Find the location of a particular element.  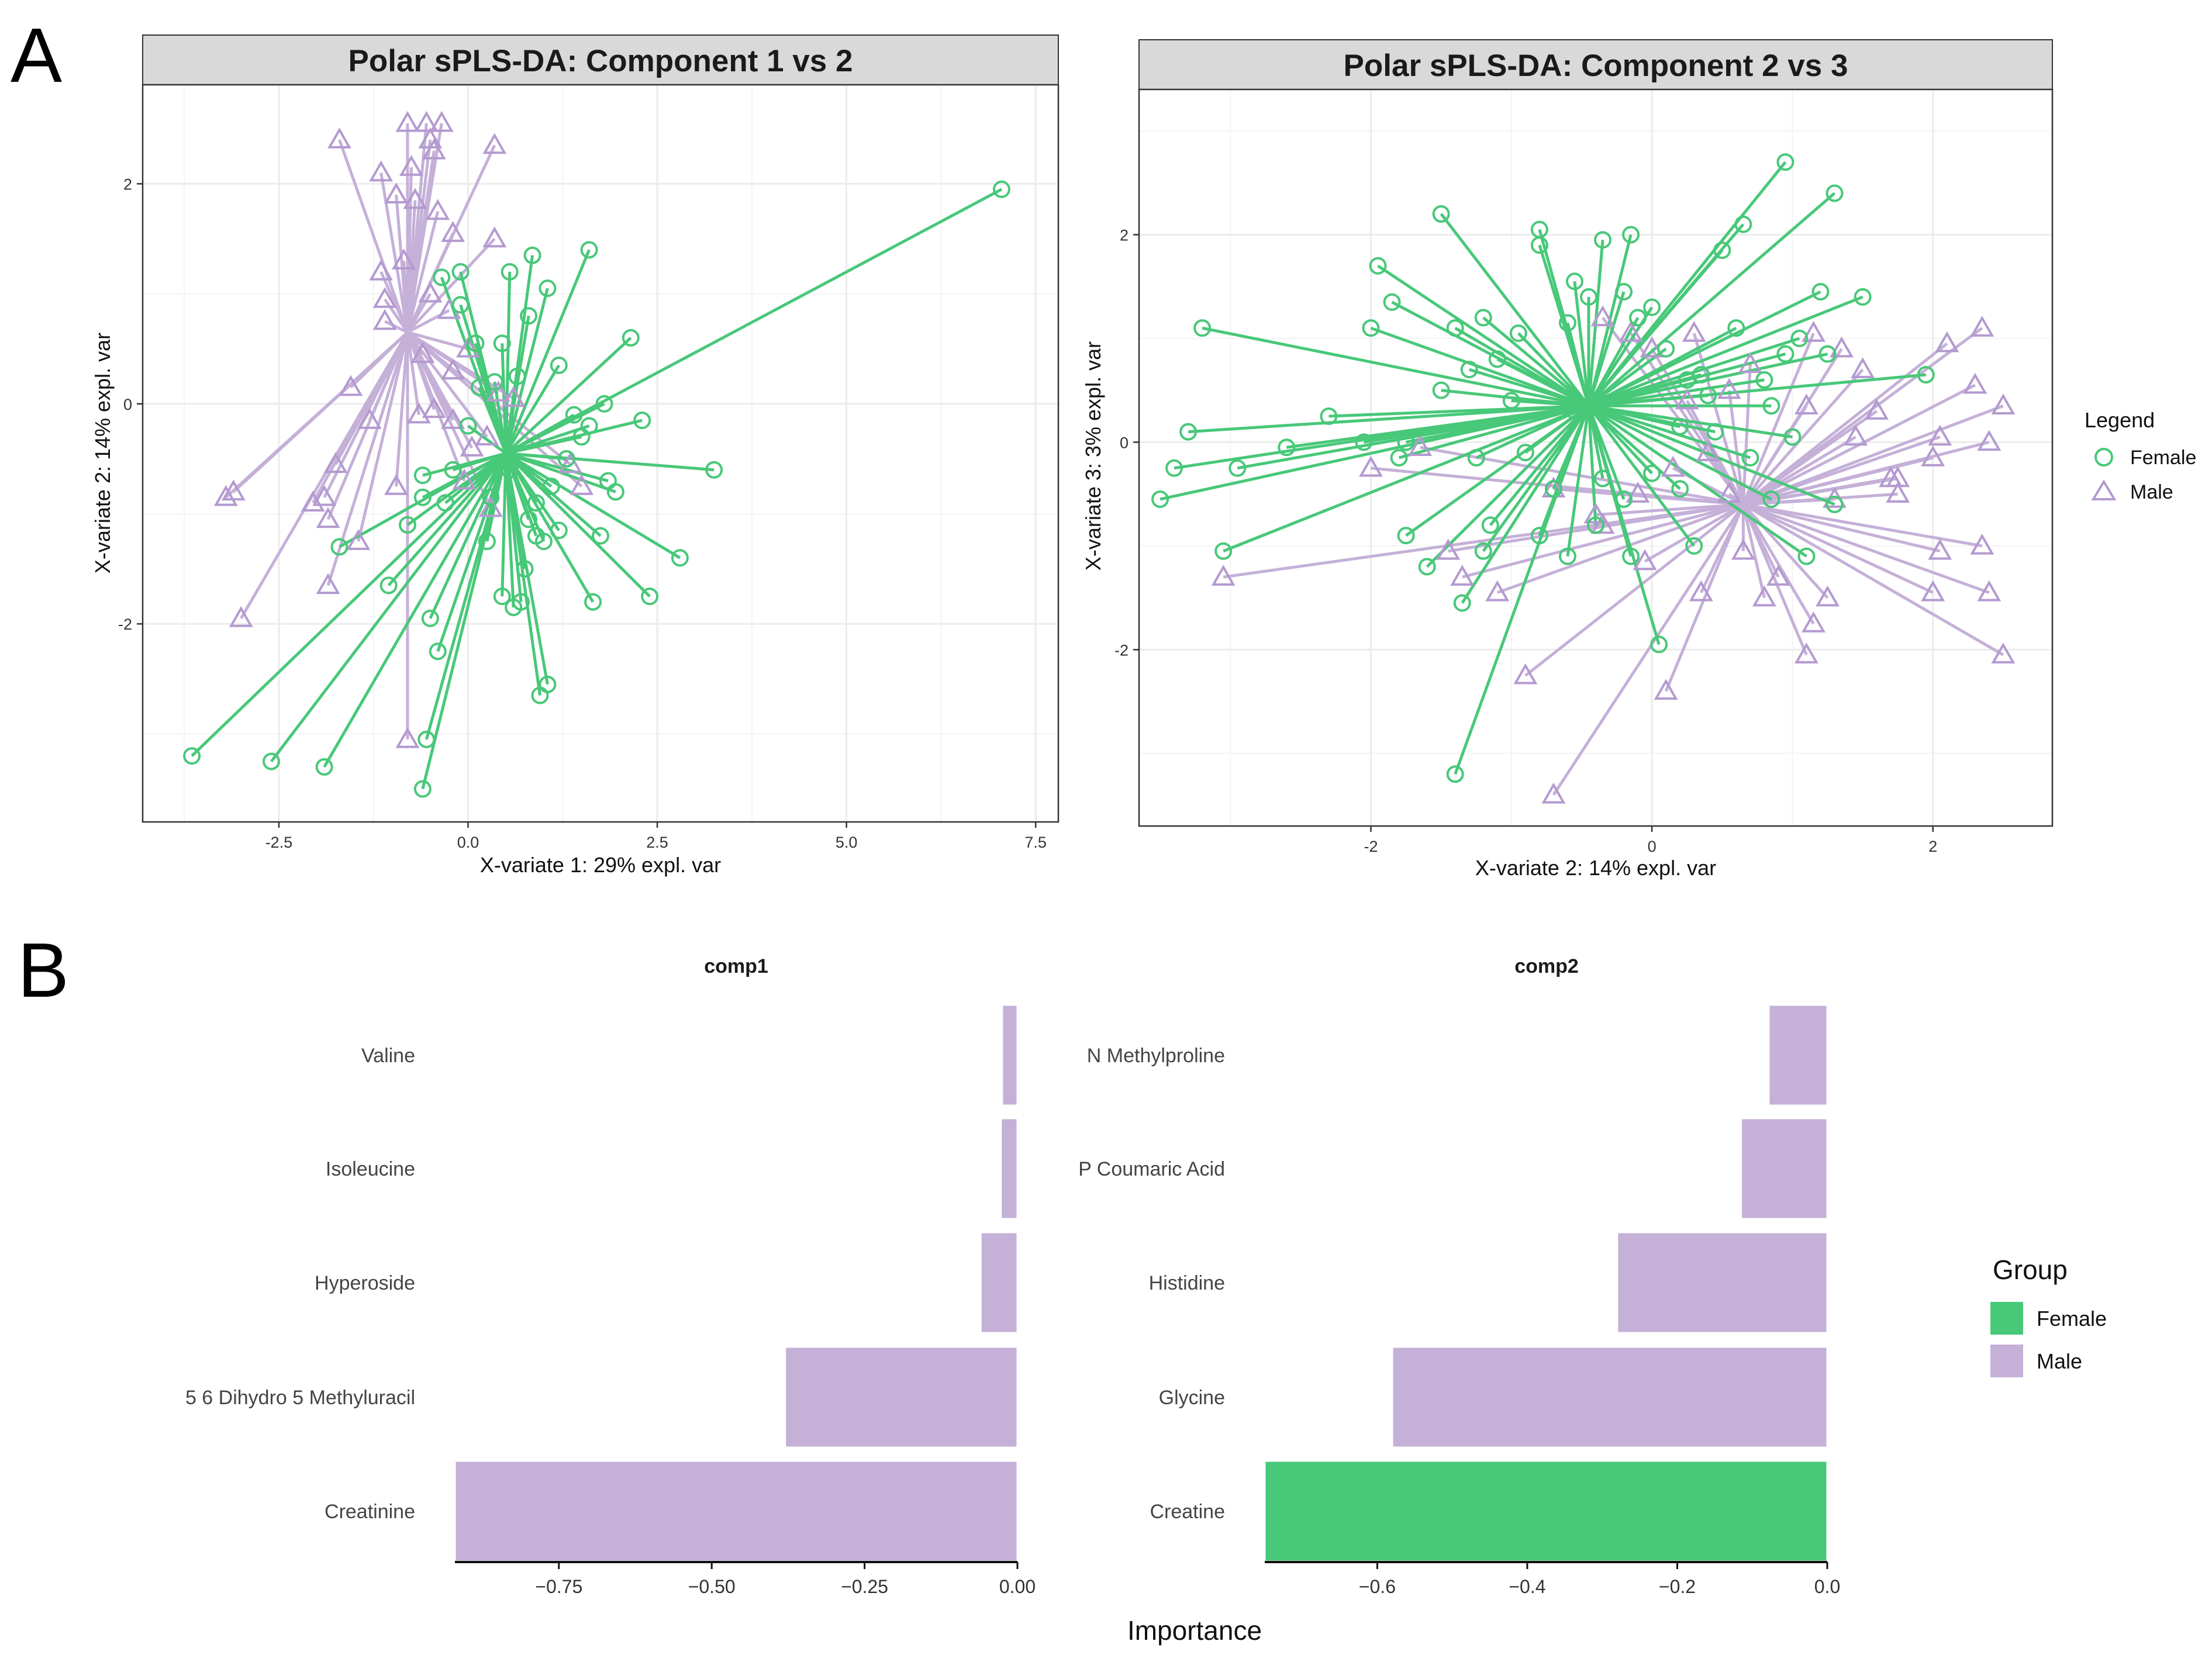

comp2-tick-label: 0.0 is located at coordinates (1827, 1587).